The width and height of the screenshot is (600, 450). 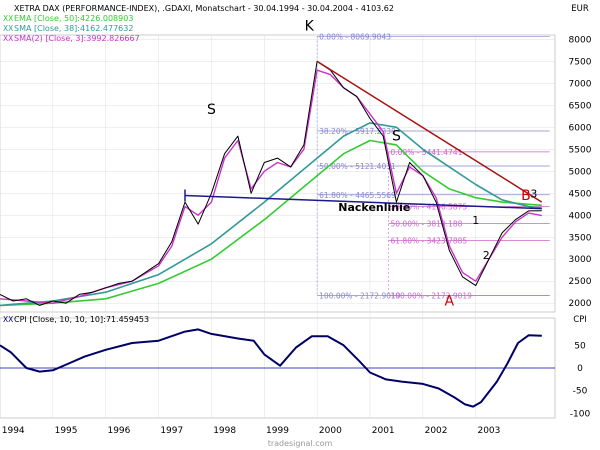 What do you see at coordinates (533, 194) in the screenshot?
I see `annotation-label: 3` at bounding box center [533, 194].